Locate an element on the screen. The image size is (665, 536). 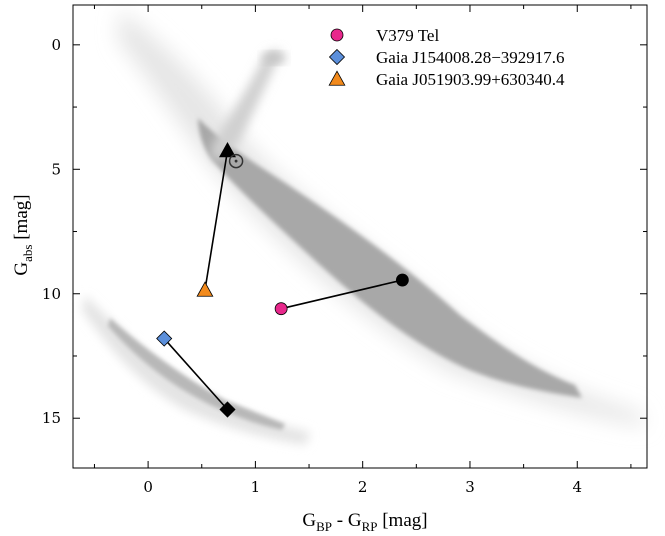
x-label-main: G is located at coordinates (309, 520).